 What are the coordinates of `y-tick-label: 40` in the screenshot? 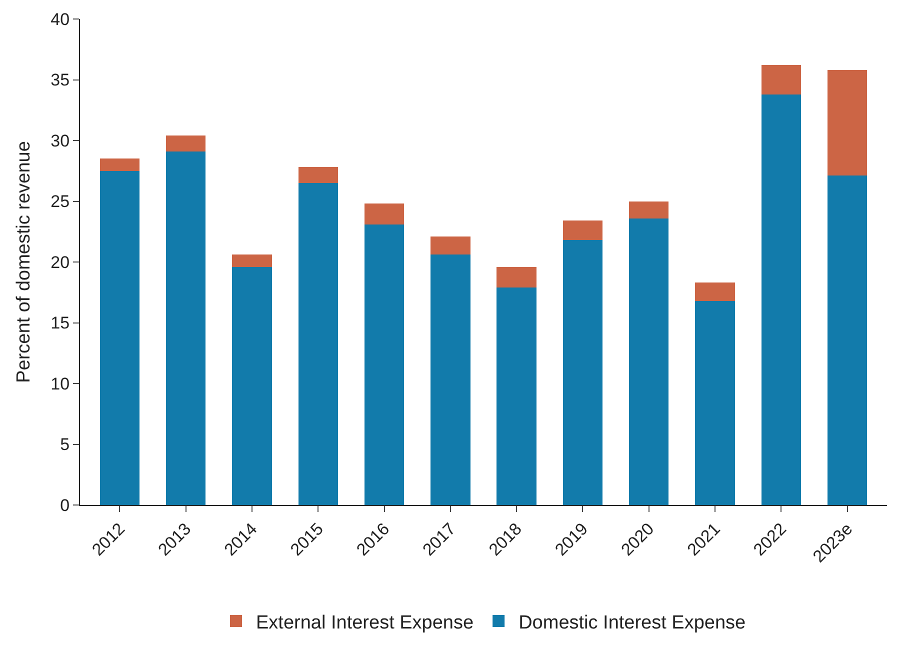 It's located at (60, 19).